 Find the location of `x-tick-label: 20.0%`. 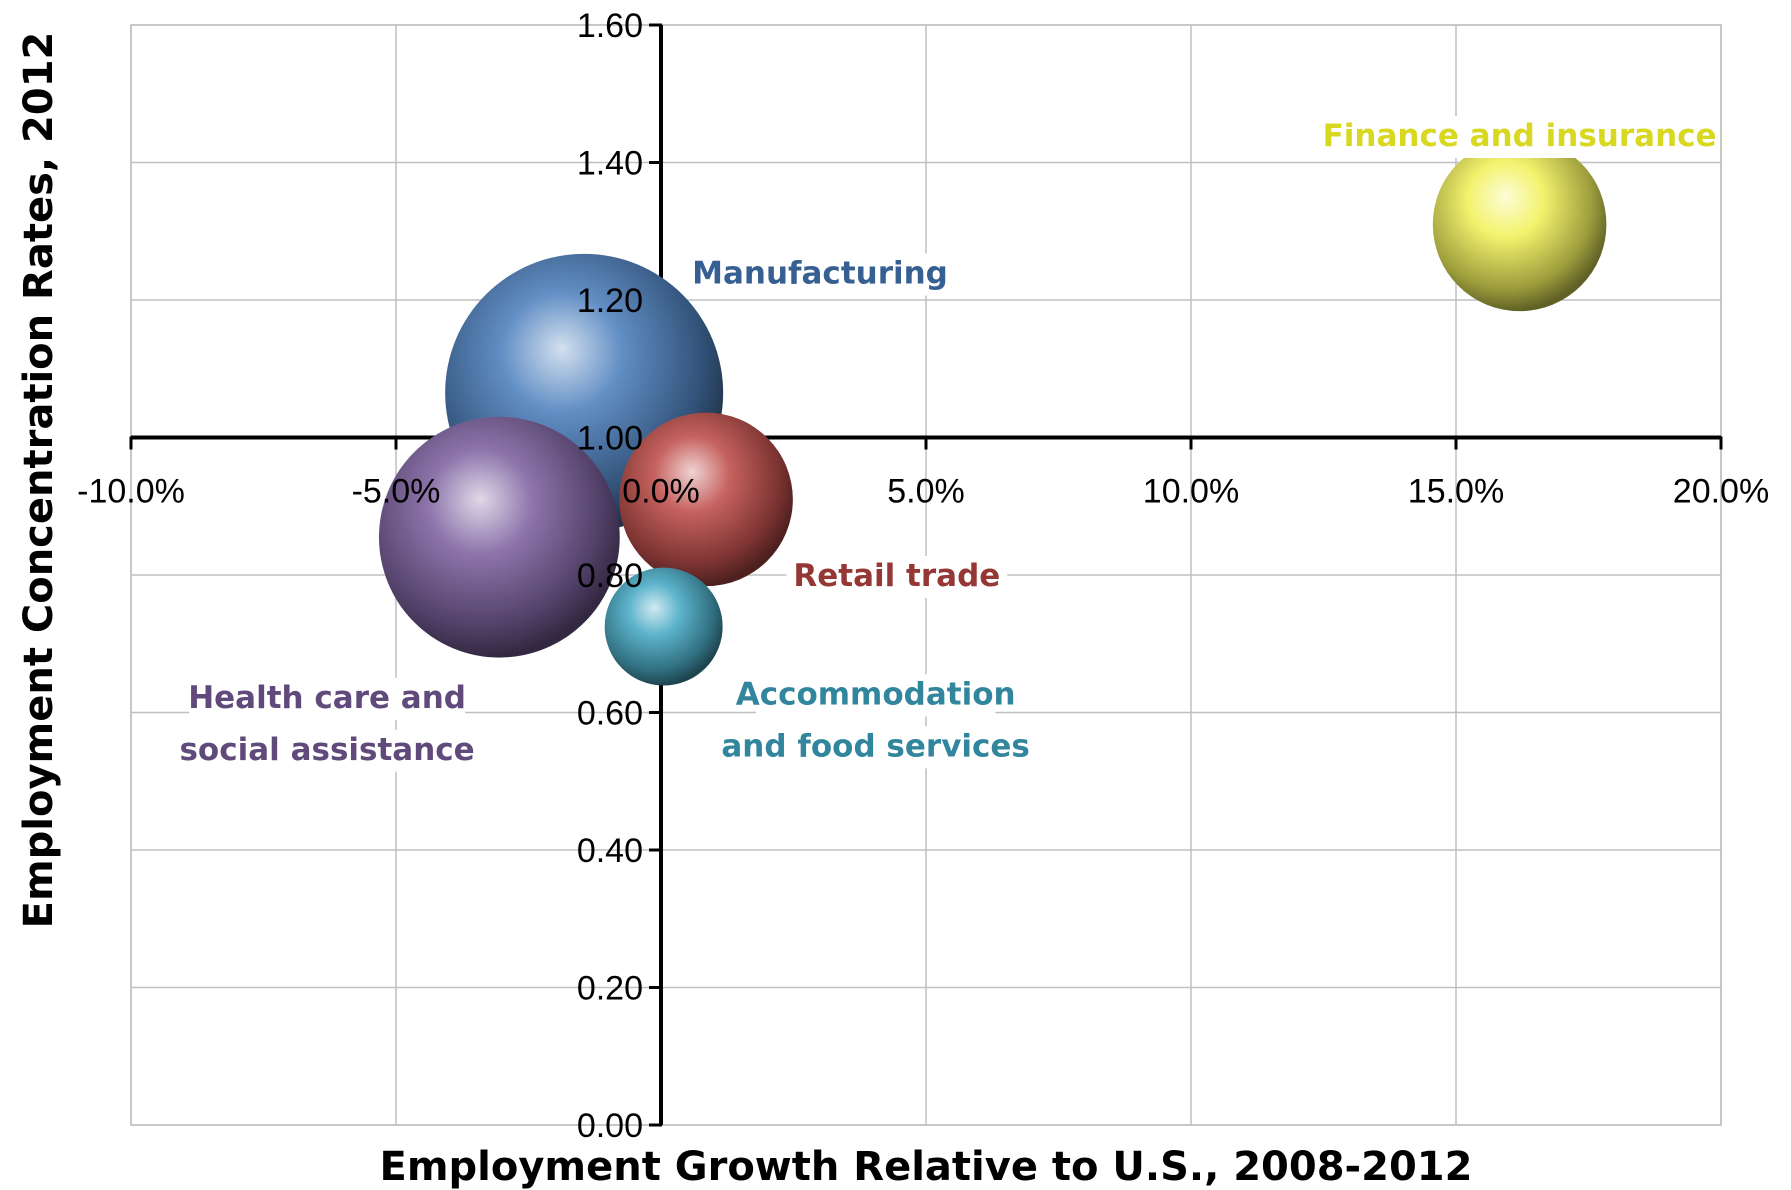

x-tick-label: 20.0% is located at coordinates (1721, 492).